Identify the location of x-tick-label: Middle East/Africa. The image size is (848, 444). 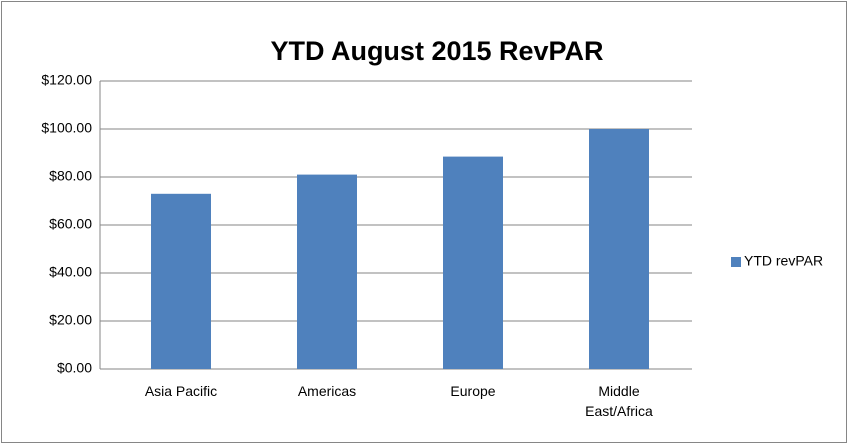
(619, 401).